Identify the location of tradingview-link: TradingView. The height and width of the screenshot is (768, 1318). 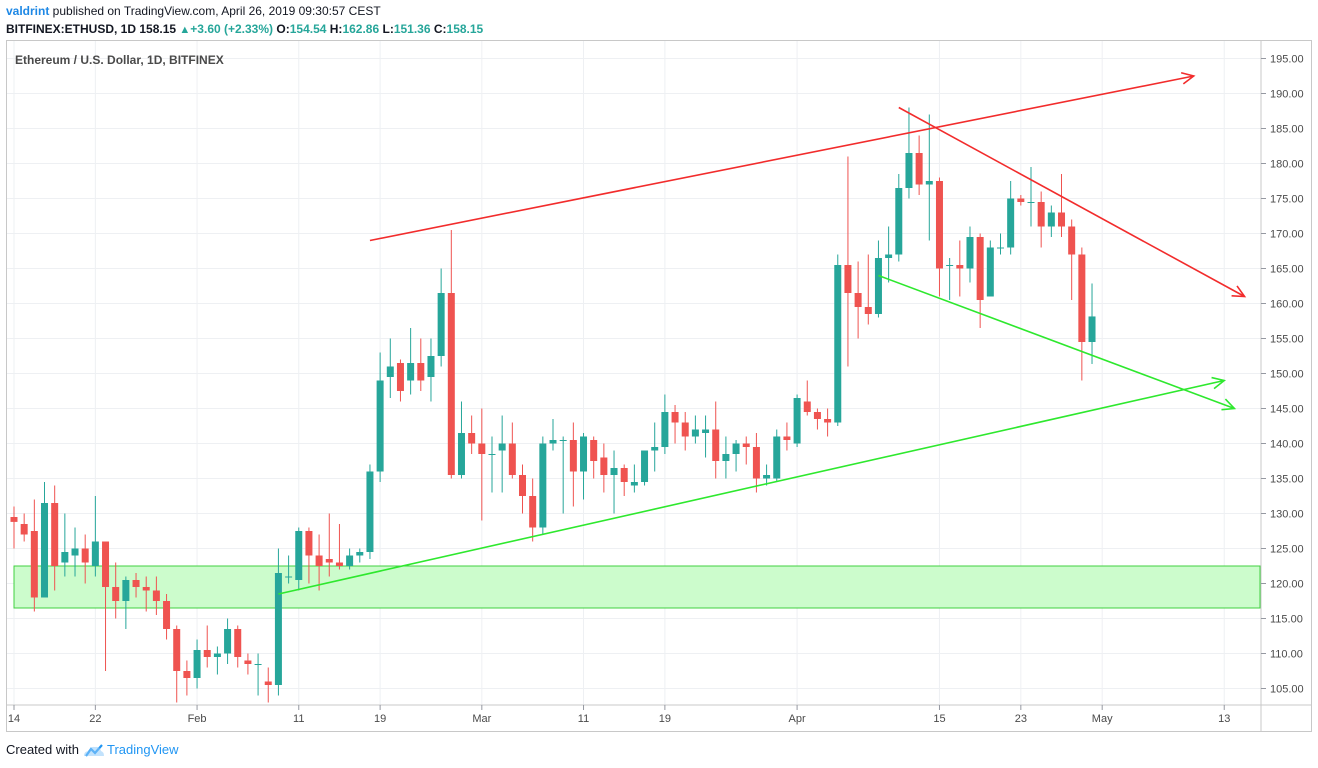
(131, 750).